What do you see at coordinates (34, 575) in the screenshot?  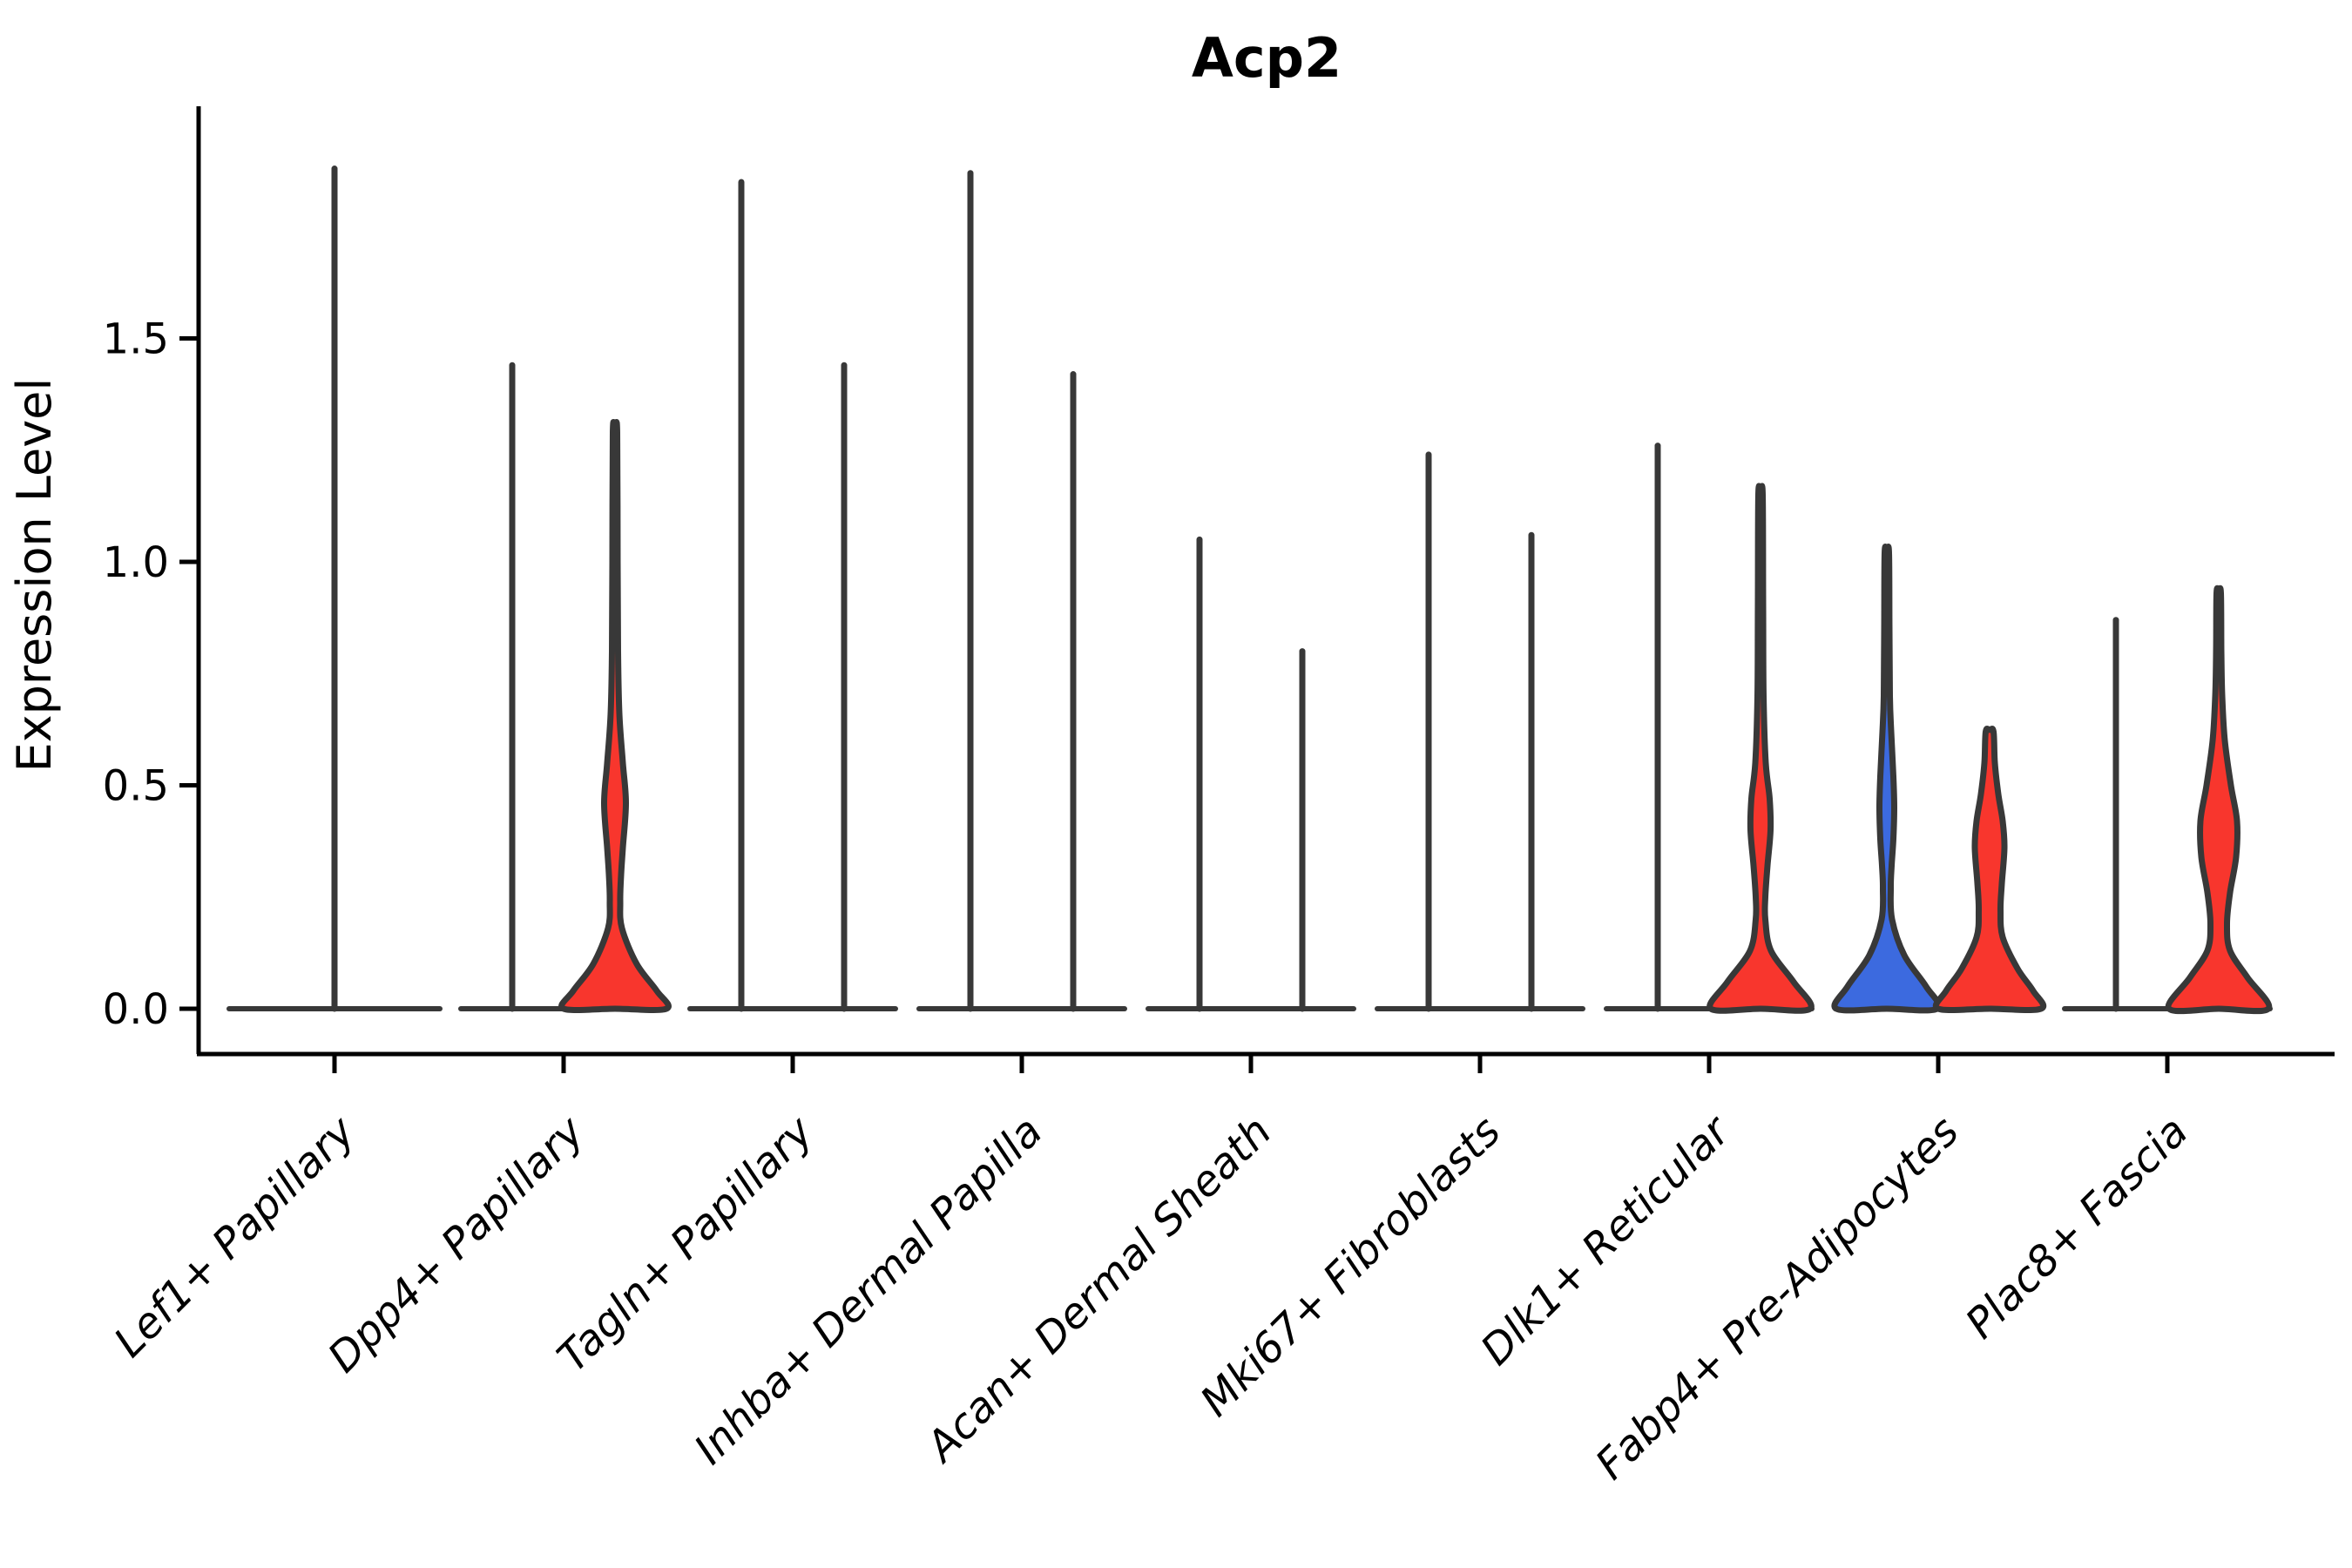 I see `y-axis-label: Expression Level` at bounding box center [34, 575].